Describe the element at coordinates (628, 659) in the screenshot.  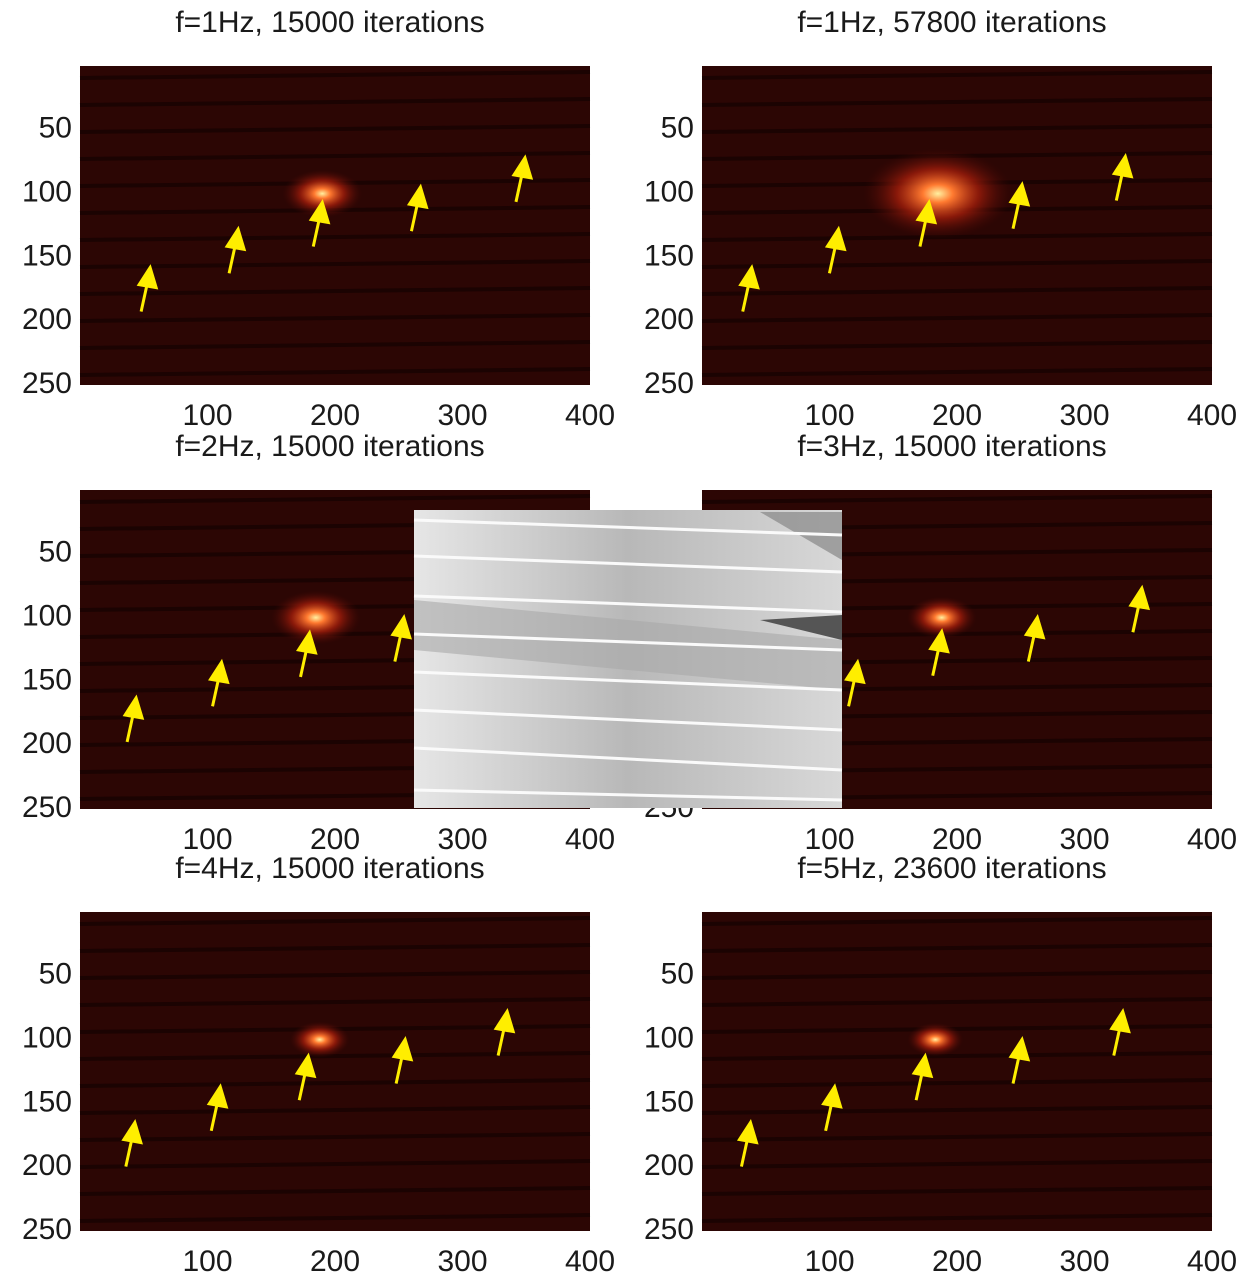
I see `inset-image` at that location.